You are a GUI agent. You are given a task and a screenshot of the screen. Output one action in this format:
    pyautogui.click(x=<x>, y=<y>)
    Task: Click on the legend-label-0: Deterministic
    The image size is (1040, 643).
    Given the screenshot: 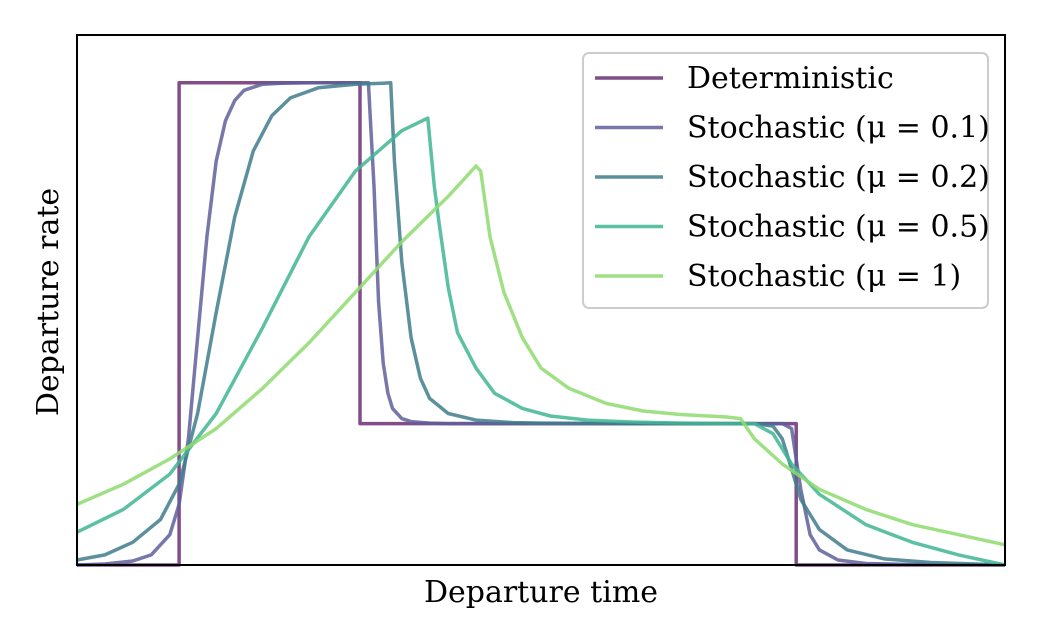 What is the action you would take?
    pyautogui.click(x=790, y=78)
    